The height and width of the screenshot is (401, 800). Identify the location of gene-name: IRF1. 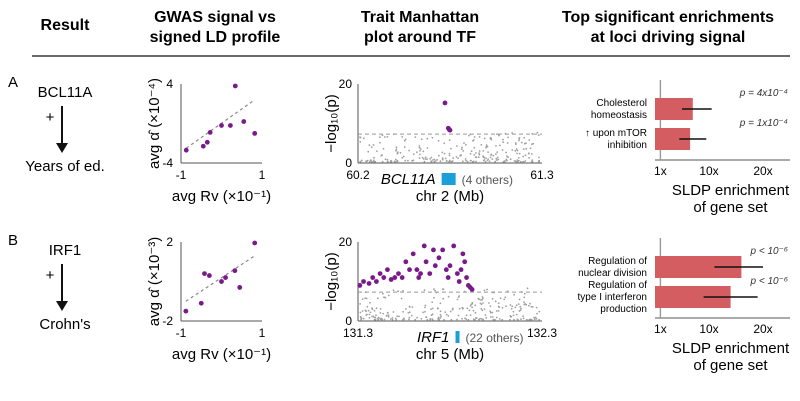
(433, 337).